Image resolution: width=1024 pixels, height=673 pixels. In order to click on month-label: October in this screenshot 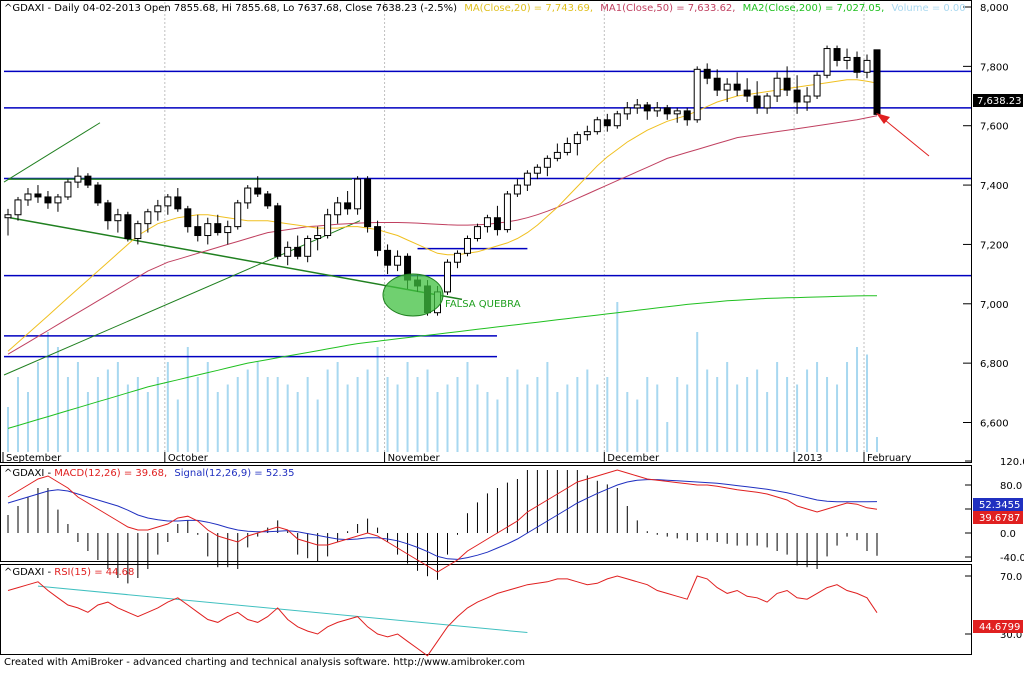, I will do `click(188, 458)`.